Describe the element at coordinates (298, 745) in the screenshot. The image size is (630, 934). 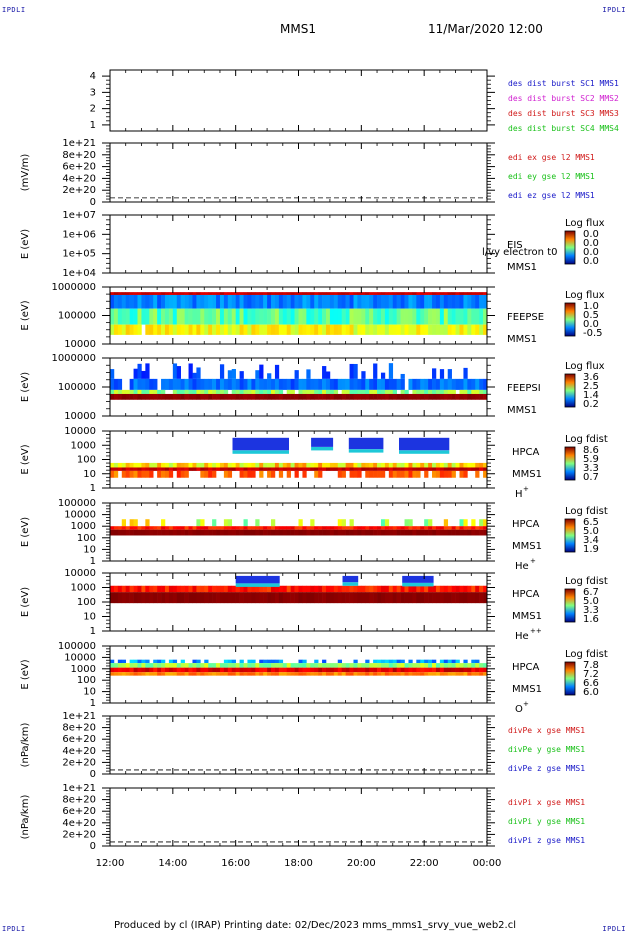
I see `panel-frame` at that location.